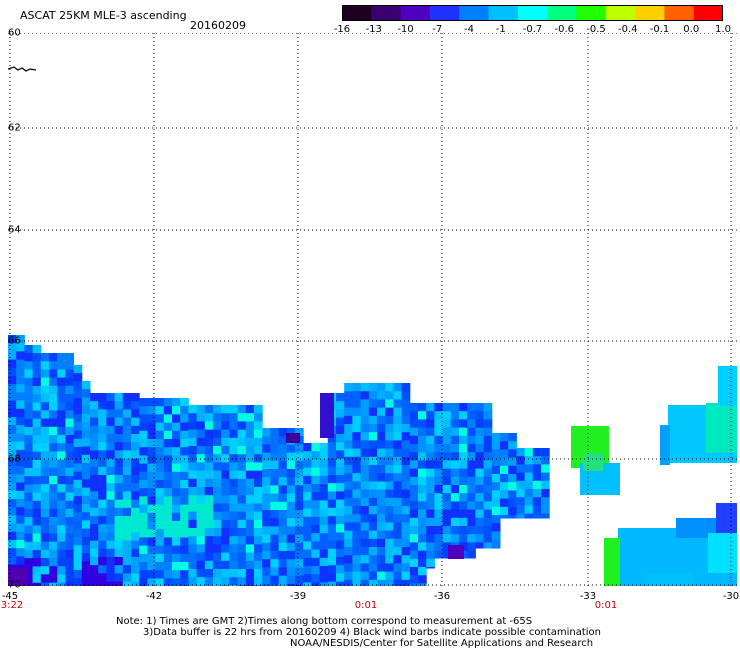  Describe the element at coordinates (405, 29) in the screenshot. I see `colorbar-label: -10` at that location.